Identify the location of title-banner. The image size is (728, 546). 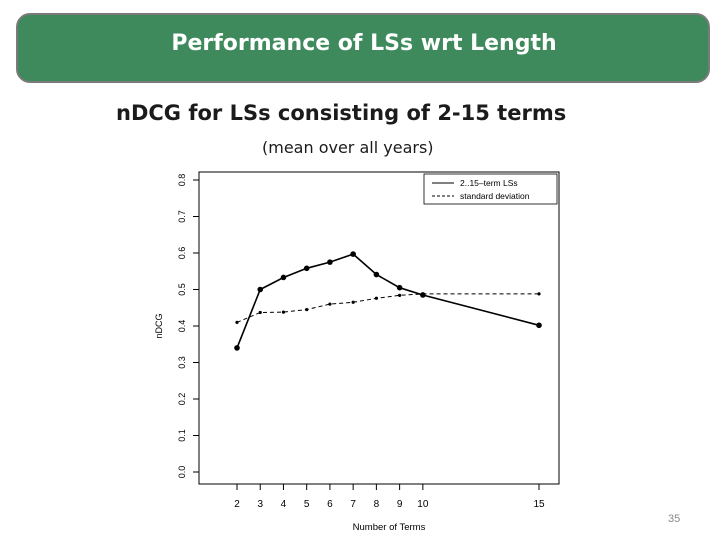
(363, 48).